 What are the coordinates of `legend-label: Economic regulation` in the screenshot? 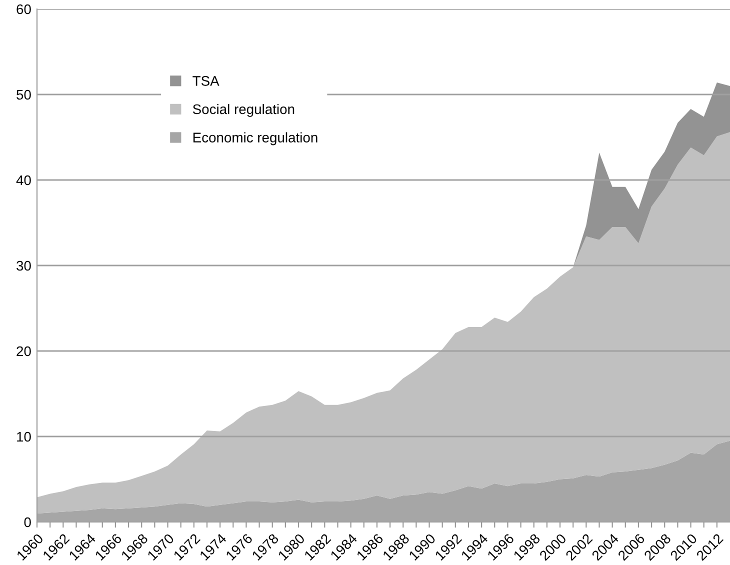 It's located at (255, 139).